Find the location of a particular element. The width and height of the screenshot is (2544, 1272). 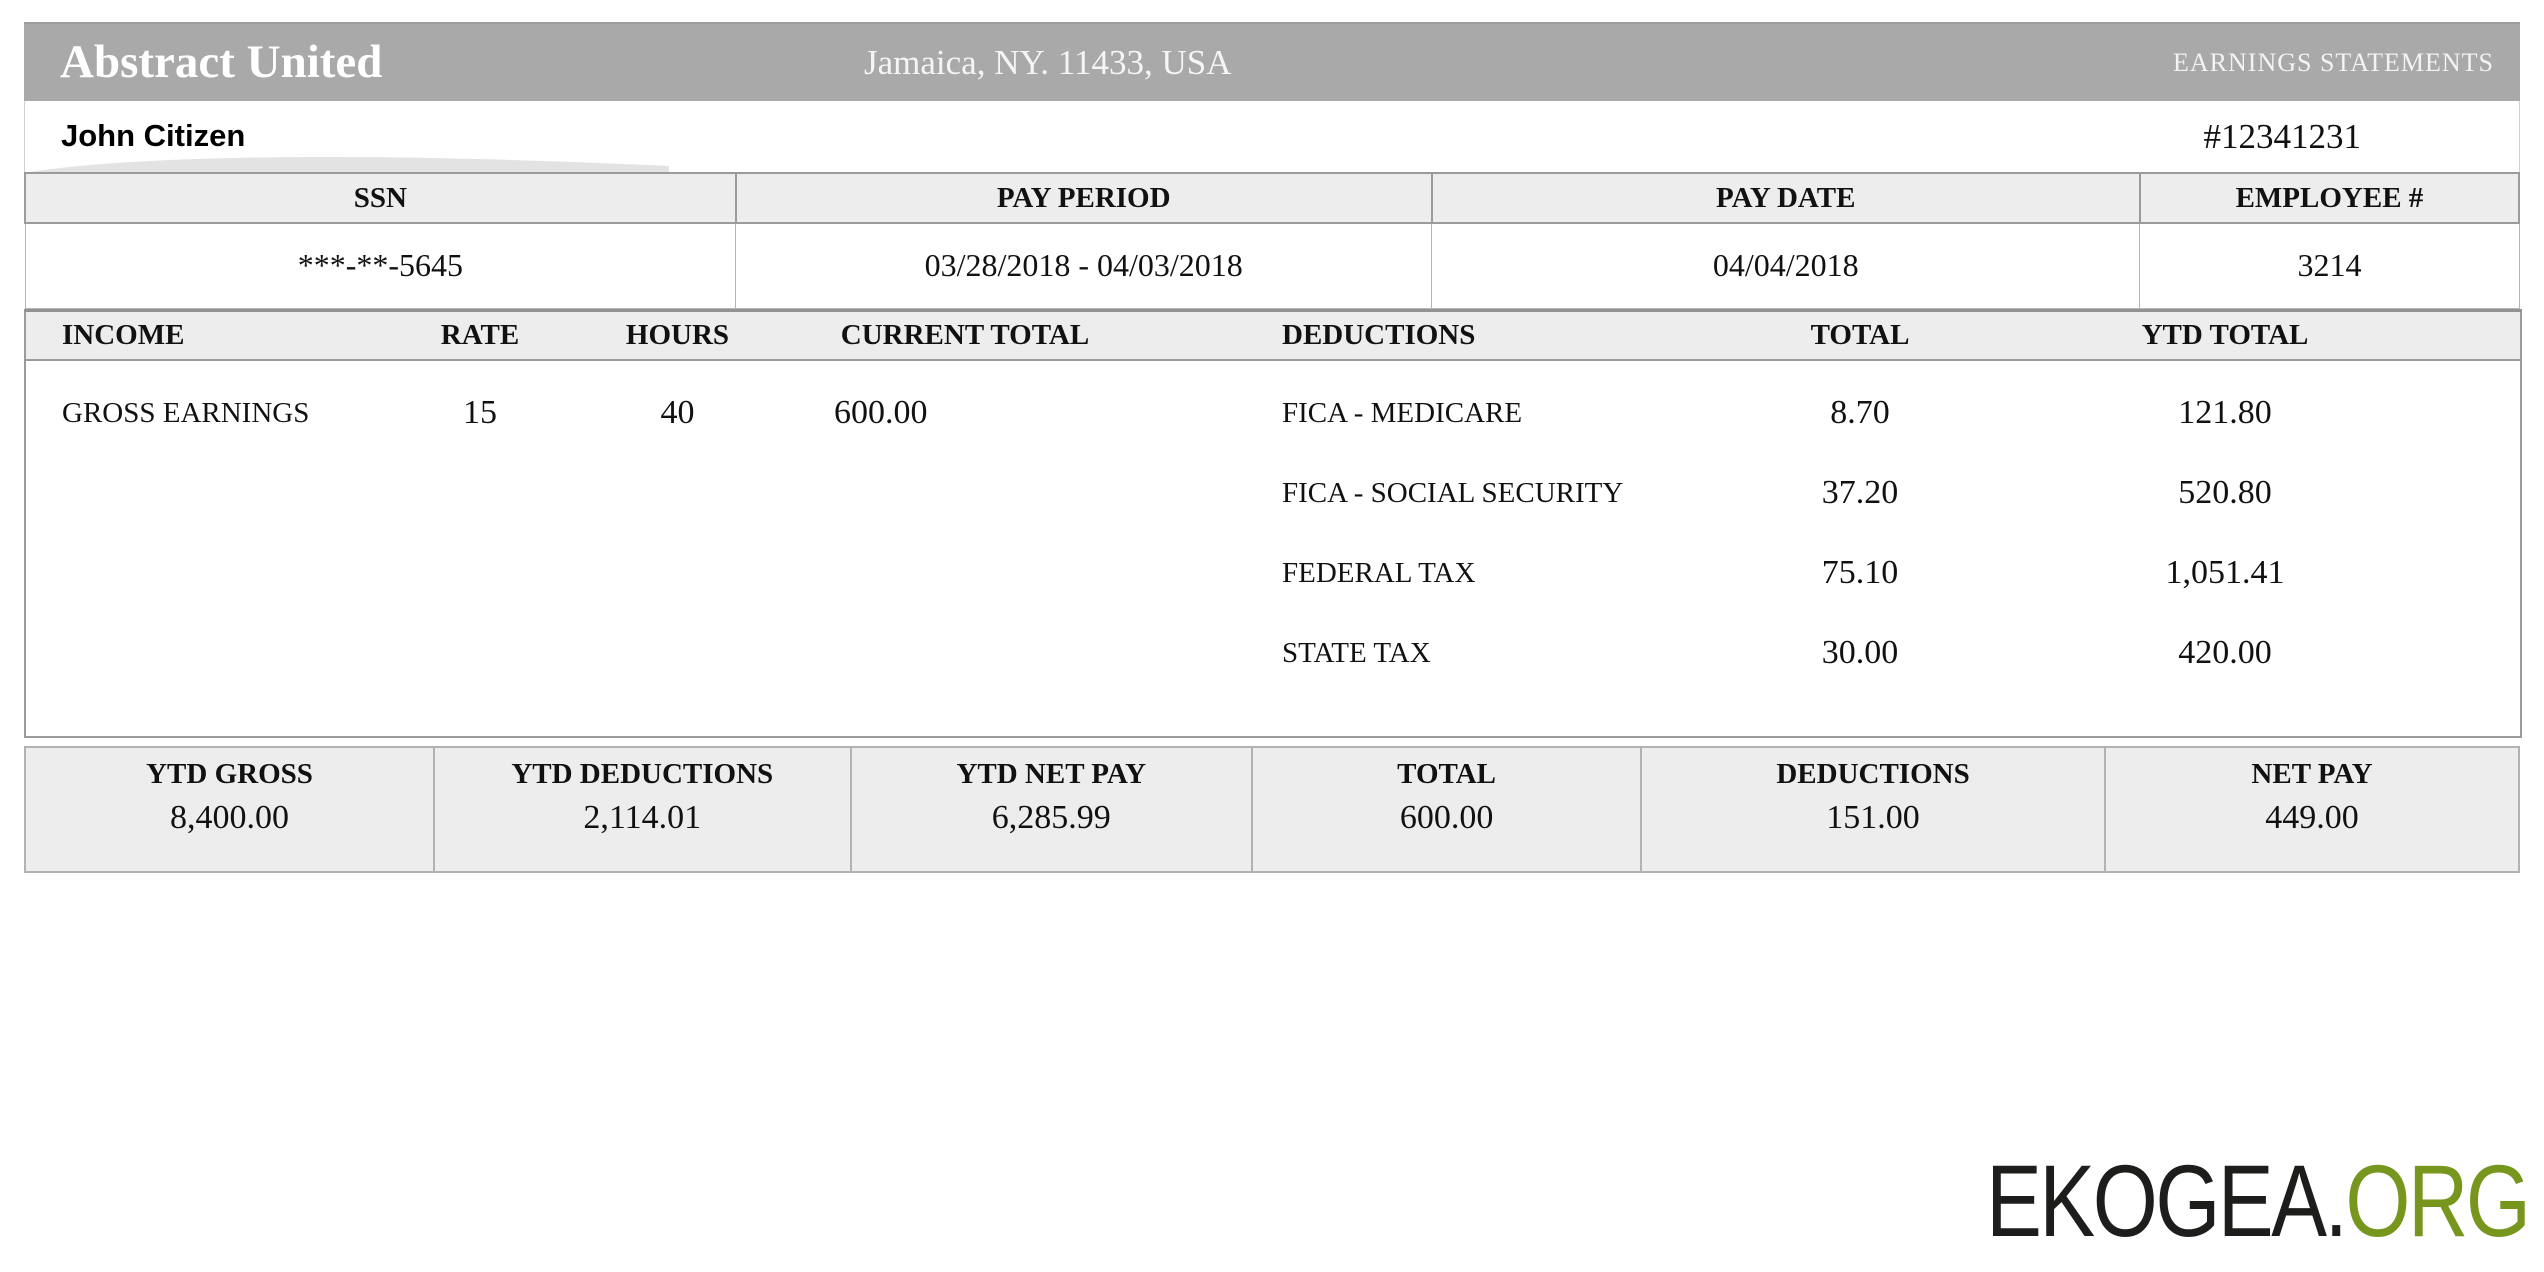

summary-cell-deductions: DEDUCTIONS 151.00 is located at coordinates (1873, 809).